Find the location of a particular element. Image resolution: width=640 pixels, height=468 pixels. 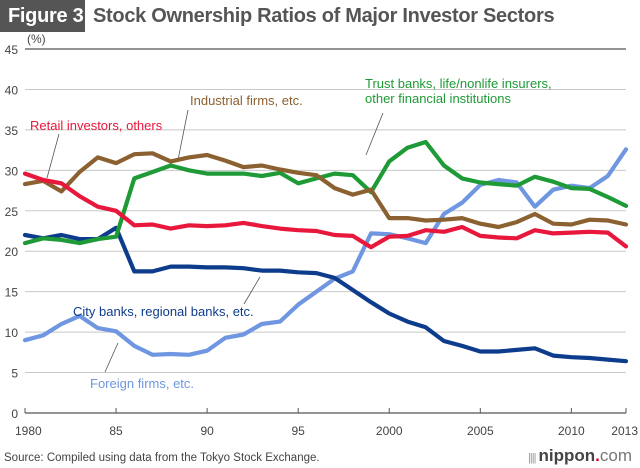

x-tick-label: 2005 is located at coordinates (480, 431).